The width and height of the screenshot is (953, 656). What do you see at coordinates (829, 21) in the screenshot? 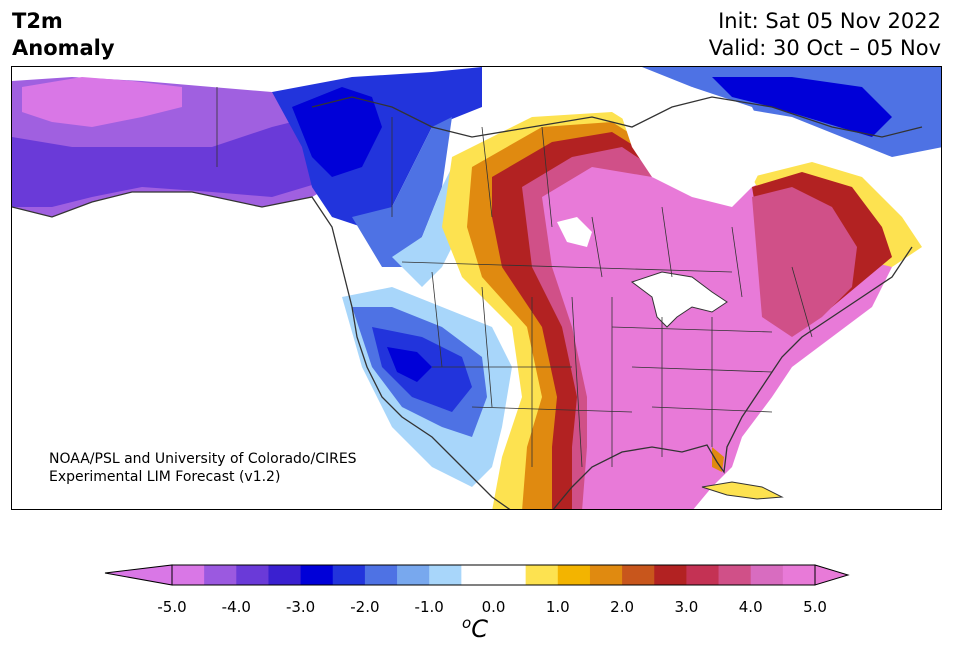
I see `init-date: Init: Sat 05 Nov 2022` at bounding box center [829, 21].